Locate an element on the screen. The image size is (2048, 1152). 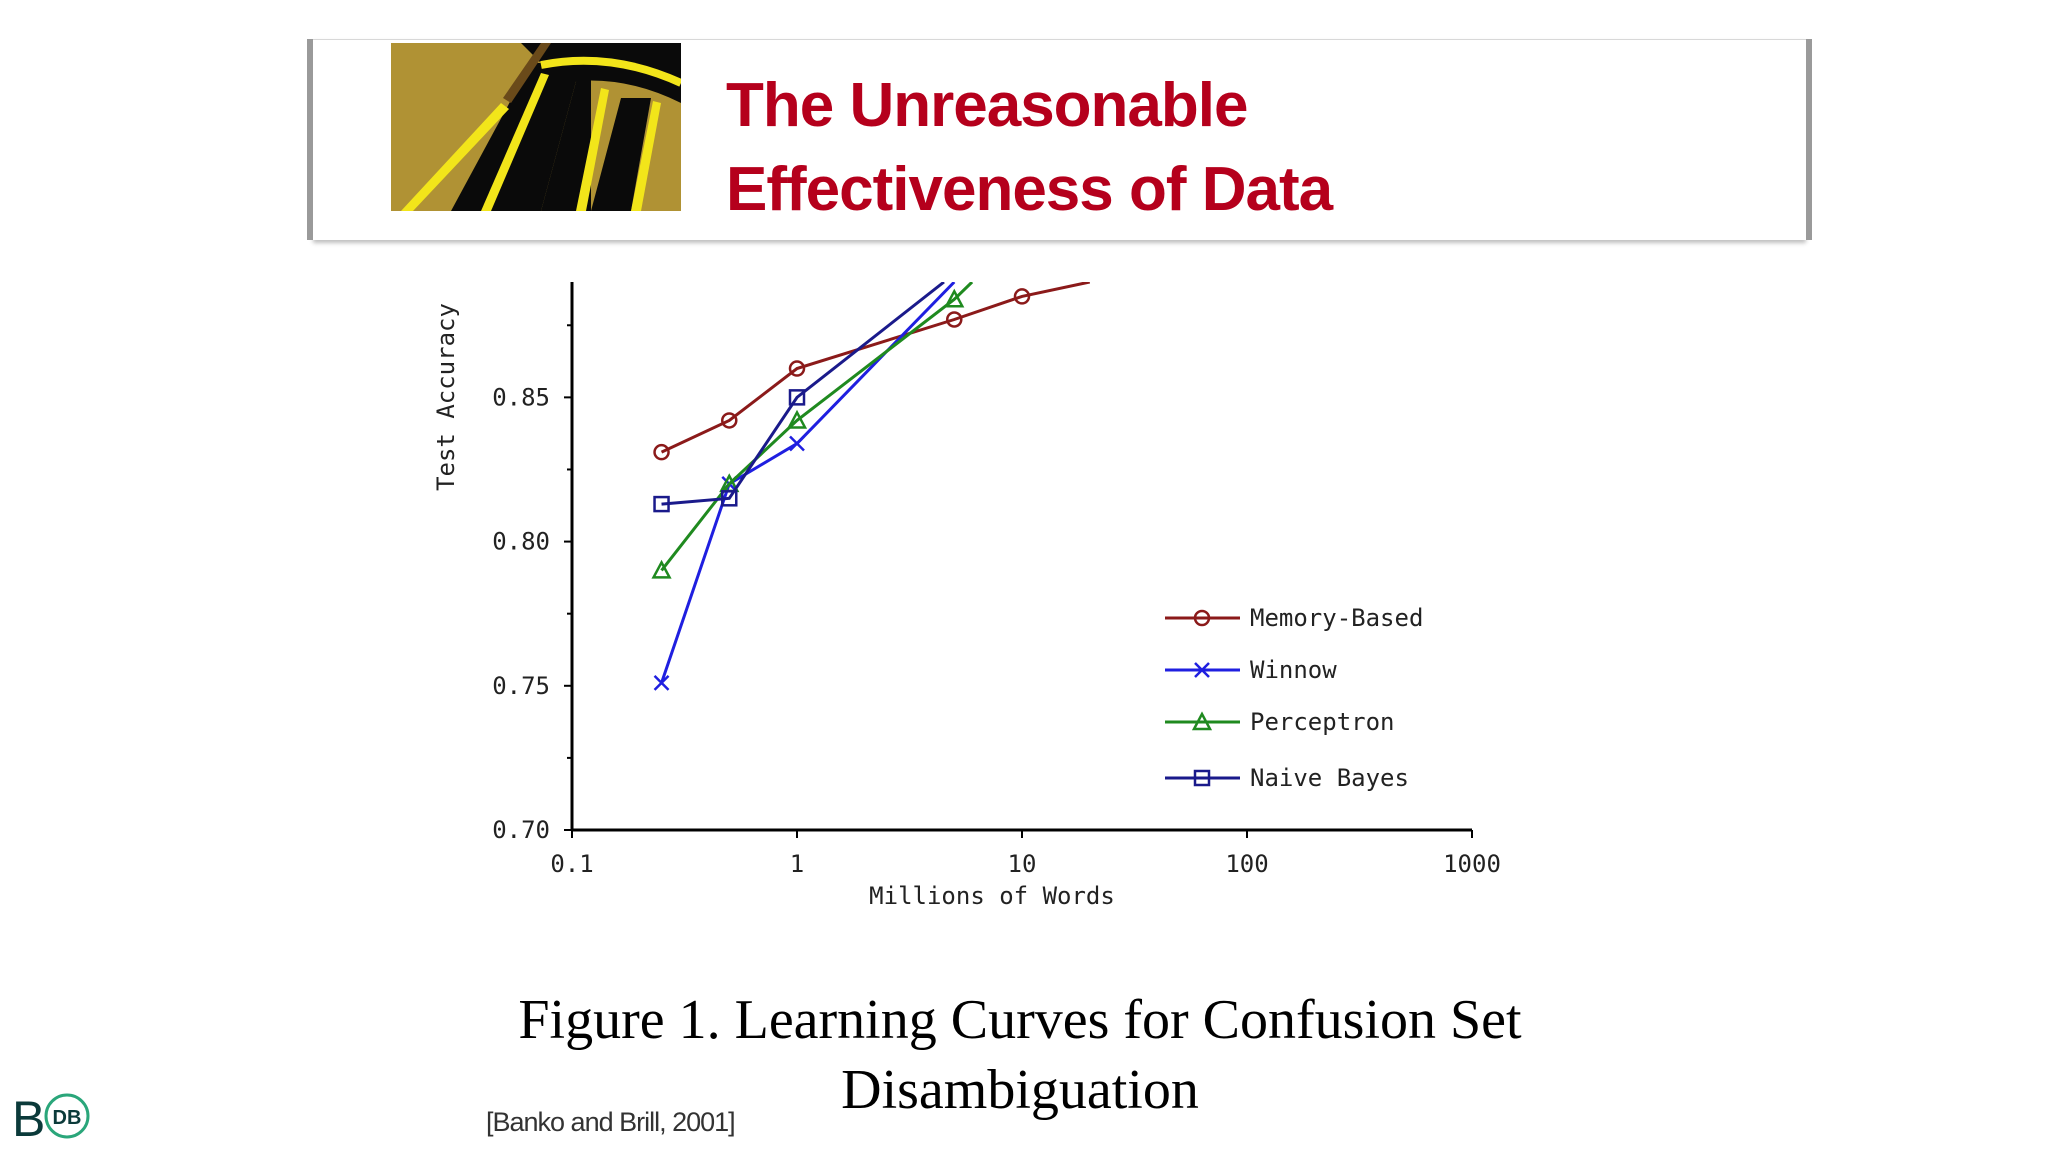
series-line-winnow is located at coordinates (808, 483).